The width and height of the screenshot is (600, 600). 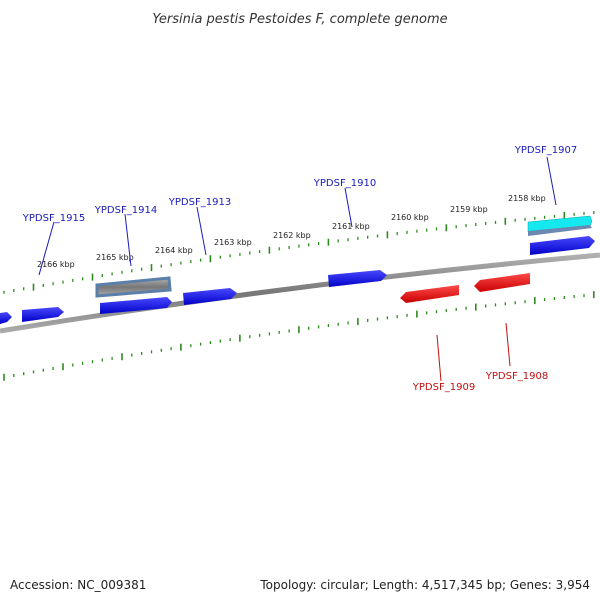 I want to click on gene-partial-left, so click(x=6, y=318).